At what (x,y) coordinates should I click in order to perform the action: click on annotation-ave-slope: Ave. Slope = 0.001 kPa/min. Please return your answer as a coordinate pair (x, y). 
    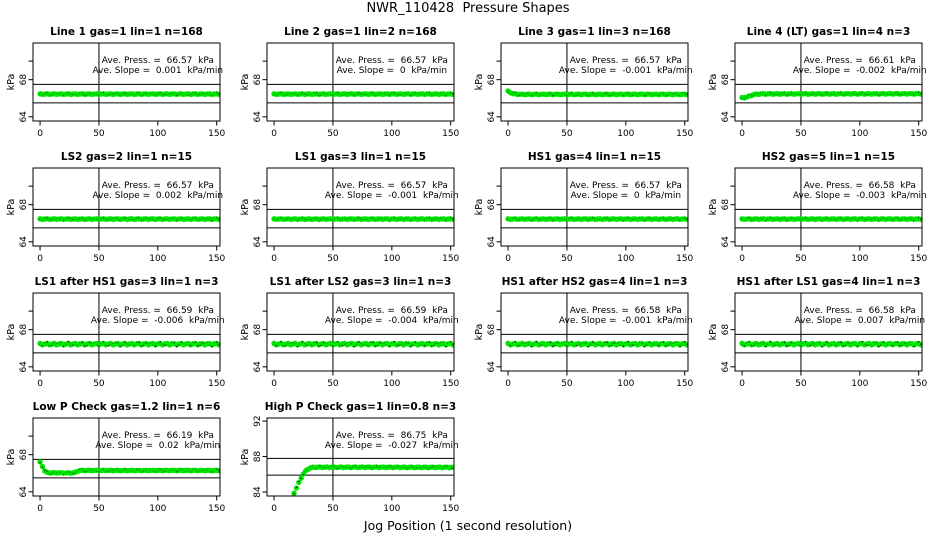
    Looking at the image, I should click on (158, 71).